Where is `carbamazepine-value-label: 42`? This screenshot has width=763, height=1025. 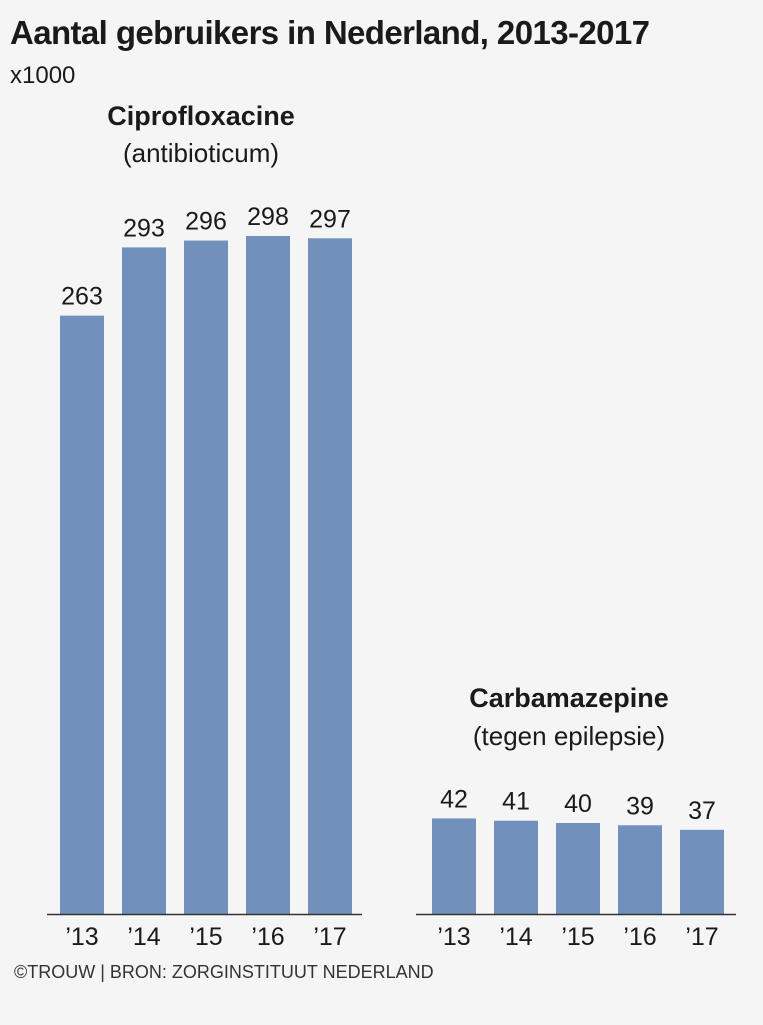
carbamazepine-value-label: 42 is located at coordinates (454, 799).